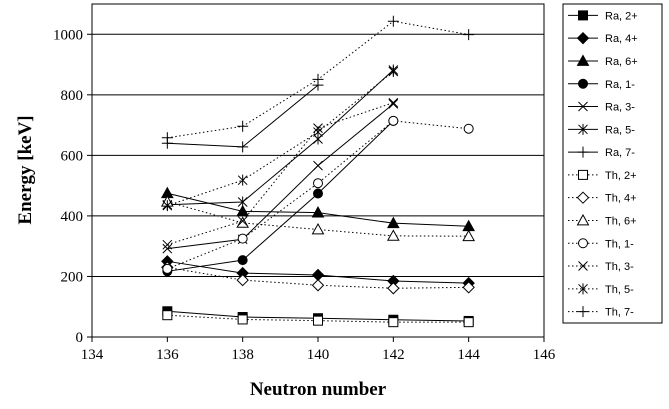 The width and height of the screenshot is (669, 409). Describe the element at coordinates (601, 84) in the screenshot. I see `legend-item: Ra, 1-` at that location.